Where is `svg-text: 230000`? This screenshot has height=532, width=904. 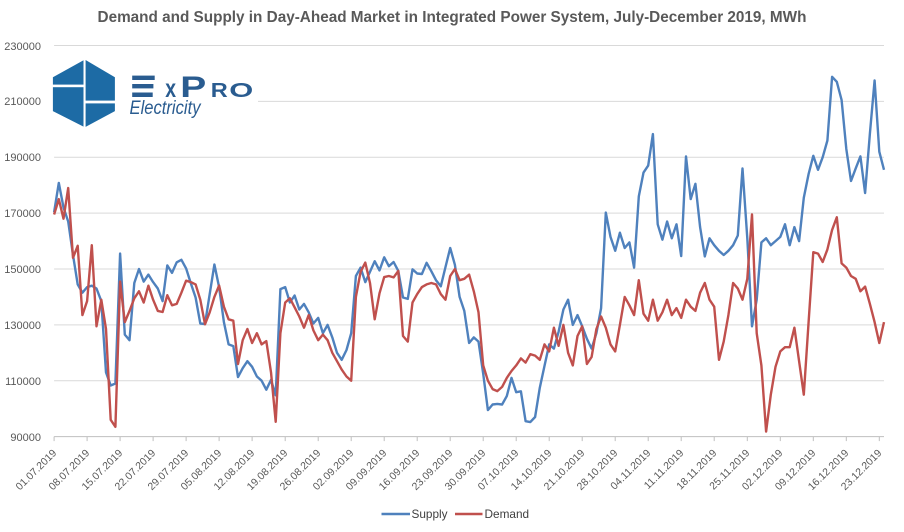 svg-text: 230000 is located at coordinates (22, 47).